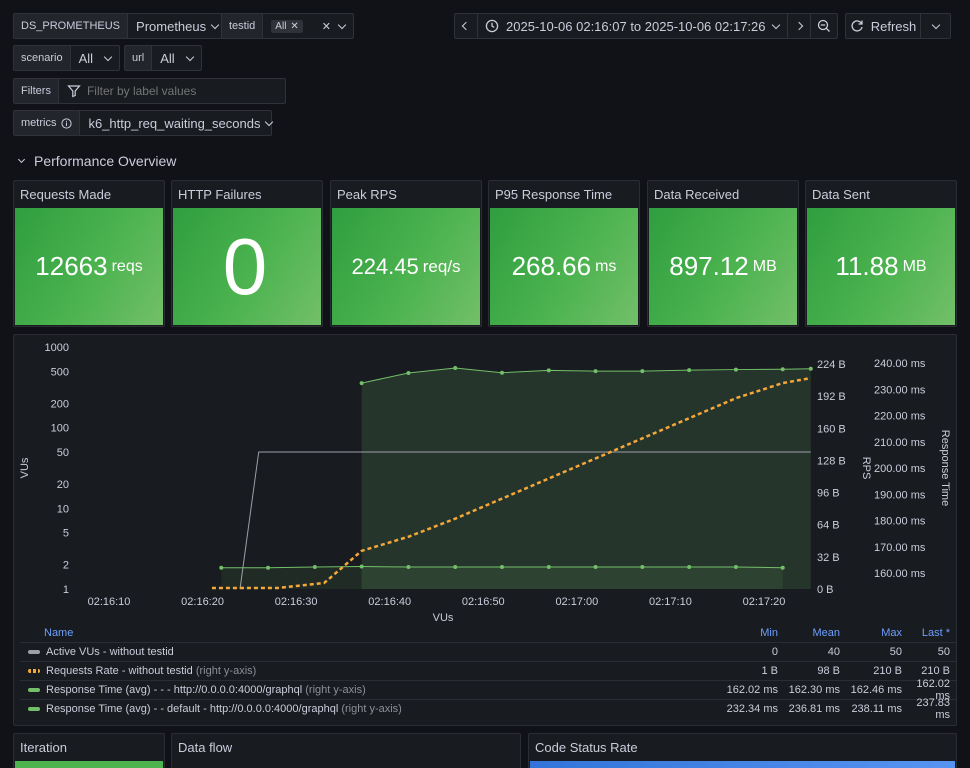 The image size is (970, 768). What do you see at coordinates (105, 161) in the screenshot?
I see `section-title: Performance Overview` at bounding box center [105, 161].